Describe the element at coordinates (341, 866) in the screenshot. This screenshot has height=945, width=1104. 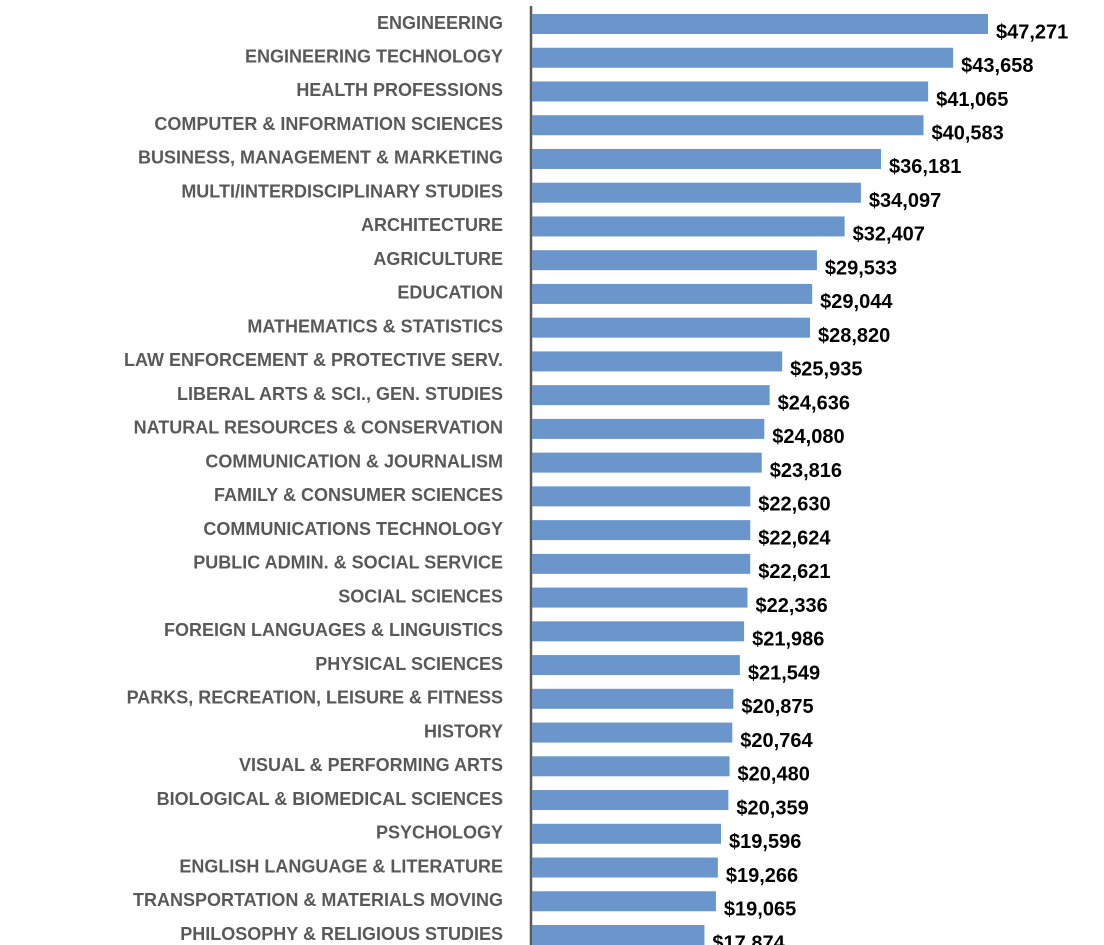
I see `category-label: ENGLISH LANGUAGE & LITERATURE` at that location.